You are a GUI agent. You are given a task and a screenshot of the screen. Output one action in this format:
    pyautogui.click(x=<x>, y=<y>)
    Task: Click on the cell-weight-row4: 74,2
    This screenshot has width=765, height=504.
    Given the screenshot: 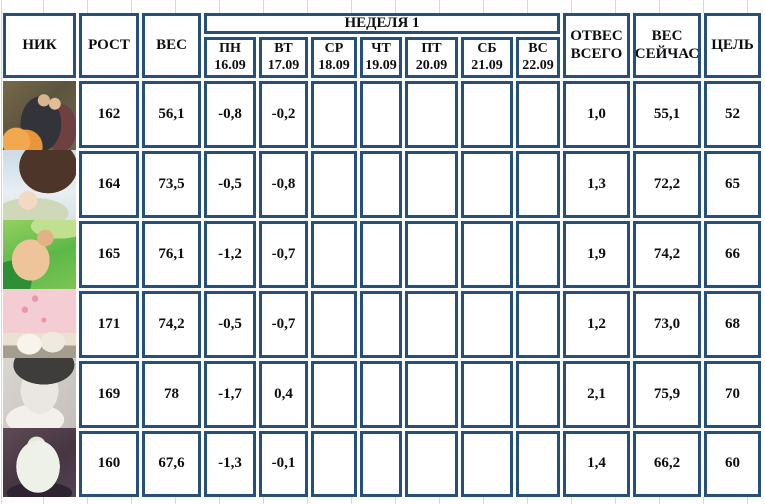 What is the action you would take?
    pyautogui.click(x=171, y=324)
    